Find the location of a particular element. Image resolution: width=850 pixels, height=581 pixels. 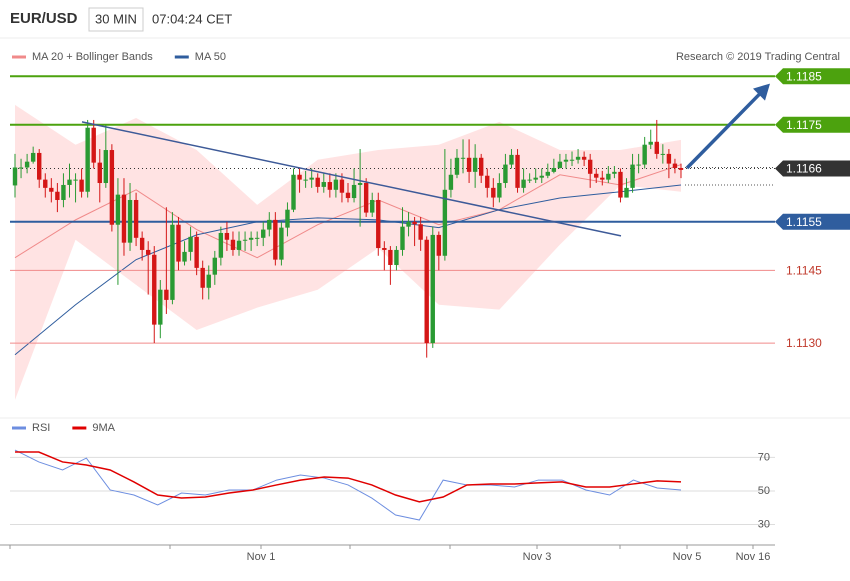

credit: Research © 2019 Trading Central is located at coordinates (758, 57).